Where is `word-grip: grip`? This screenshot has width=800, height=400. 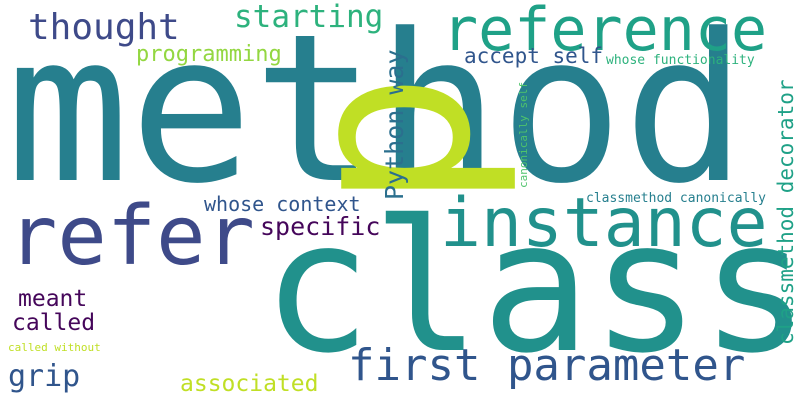
word-grip: grip is located at coordinates (44, 376).